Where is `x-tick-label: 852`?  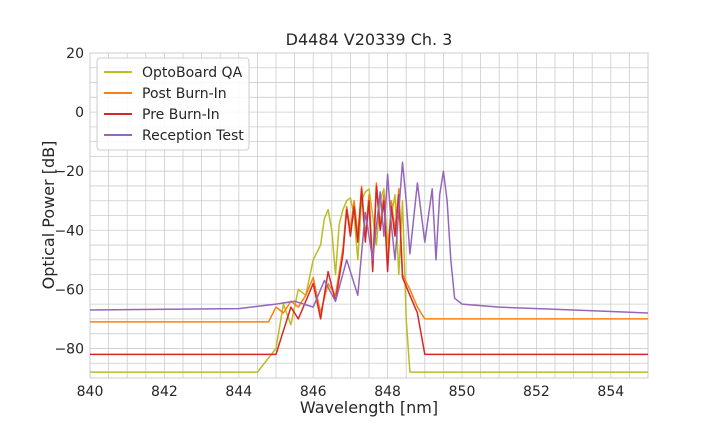
x-tick-label: 852 is located at coordinates (536, 392).